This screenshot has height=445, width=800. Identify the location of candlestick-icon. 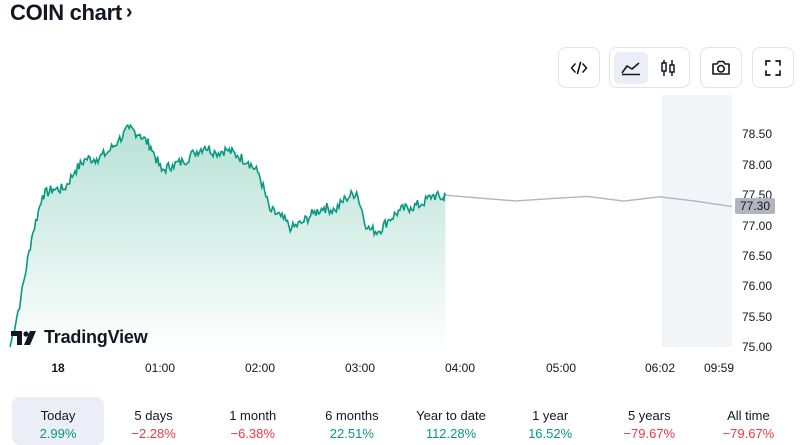
(668, 67).